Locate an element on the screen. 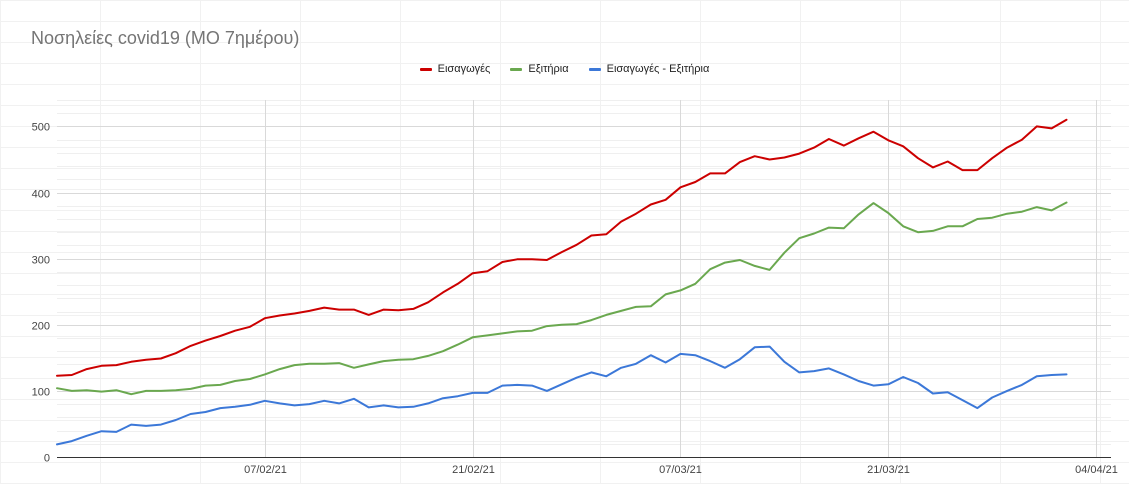 The width and height of the screenshot is (1129, 484). y-tick-label: 400 is located at coordinates (41, 195).